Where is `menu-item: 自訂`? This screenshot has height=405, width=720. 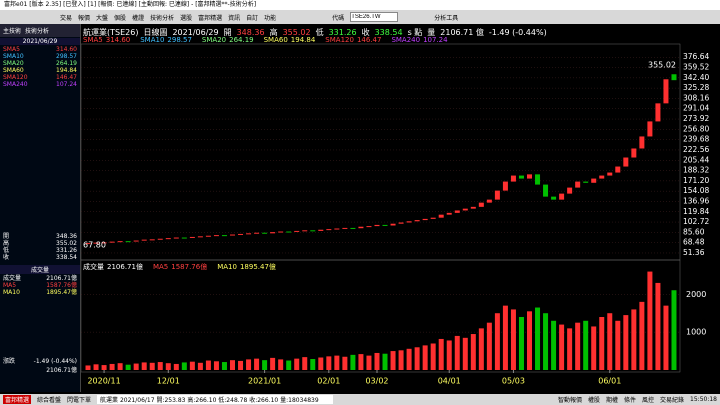 menu-item: 自訂 is located at coordinates (252, 18).